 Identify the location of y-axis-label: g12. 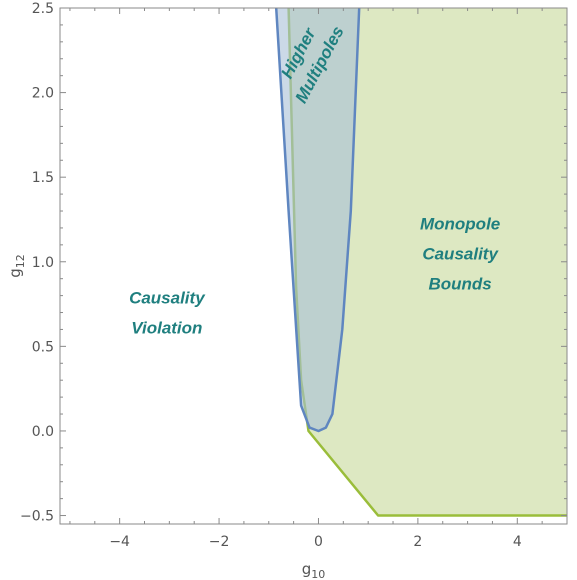
(16, 266).